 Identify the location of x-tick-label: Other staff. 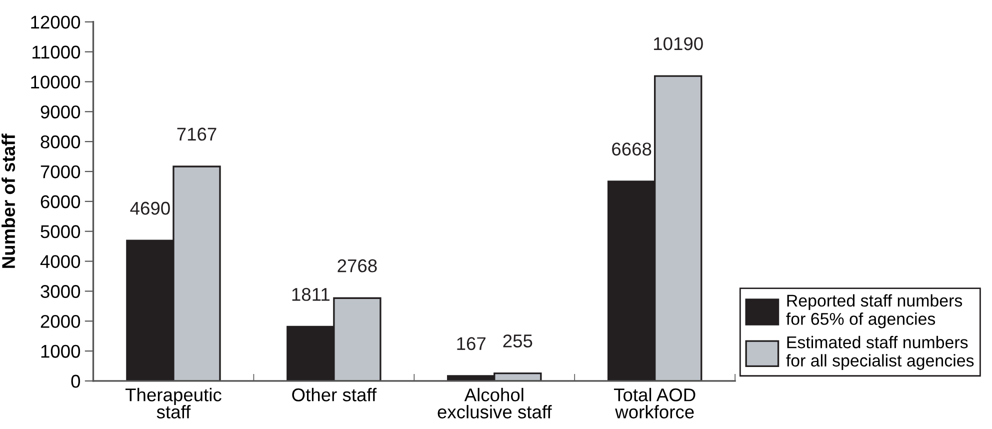
(334, 395).